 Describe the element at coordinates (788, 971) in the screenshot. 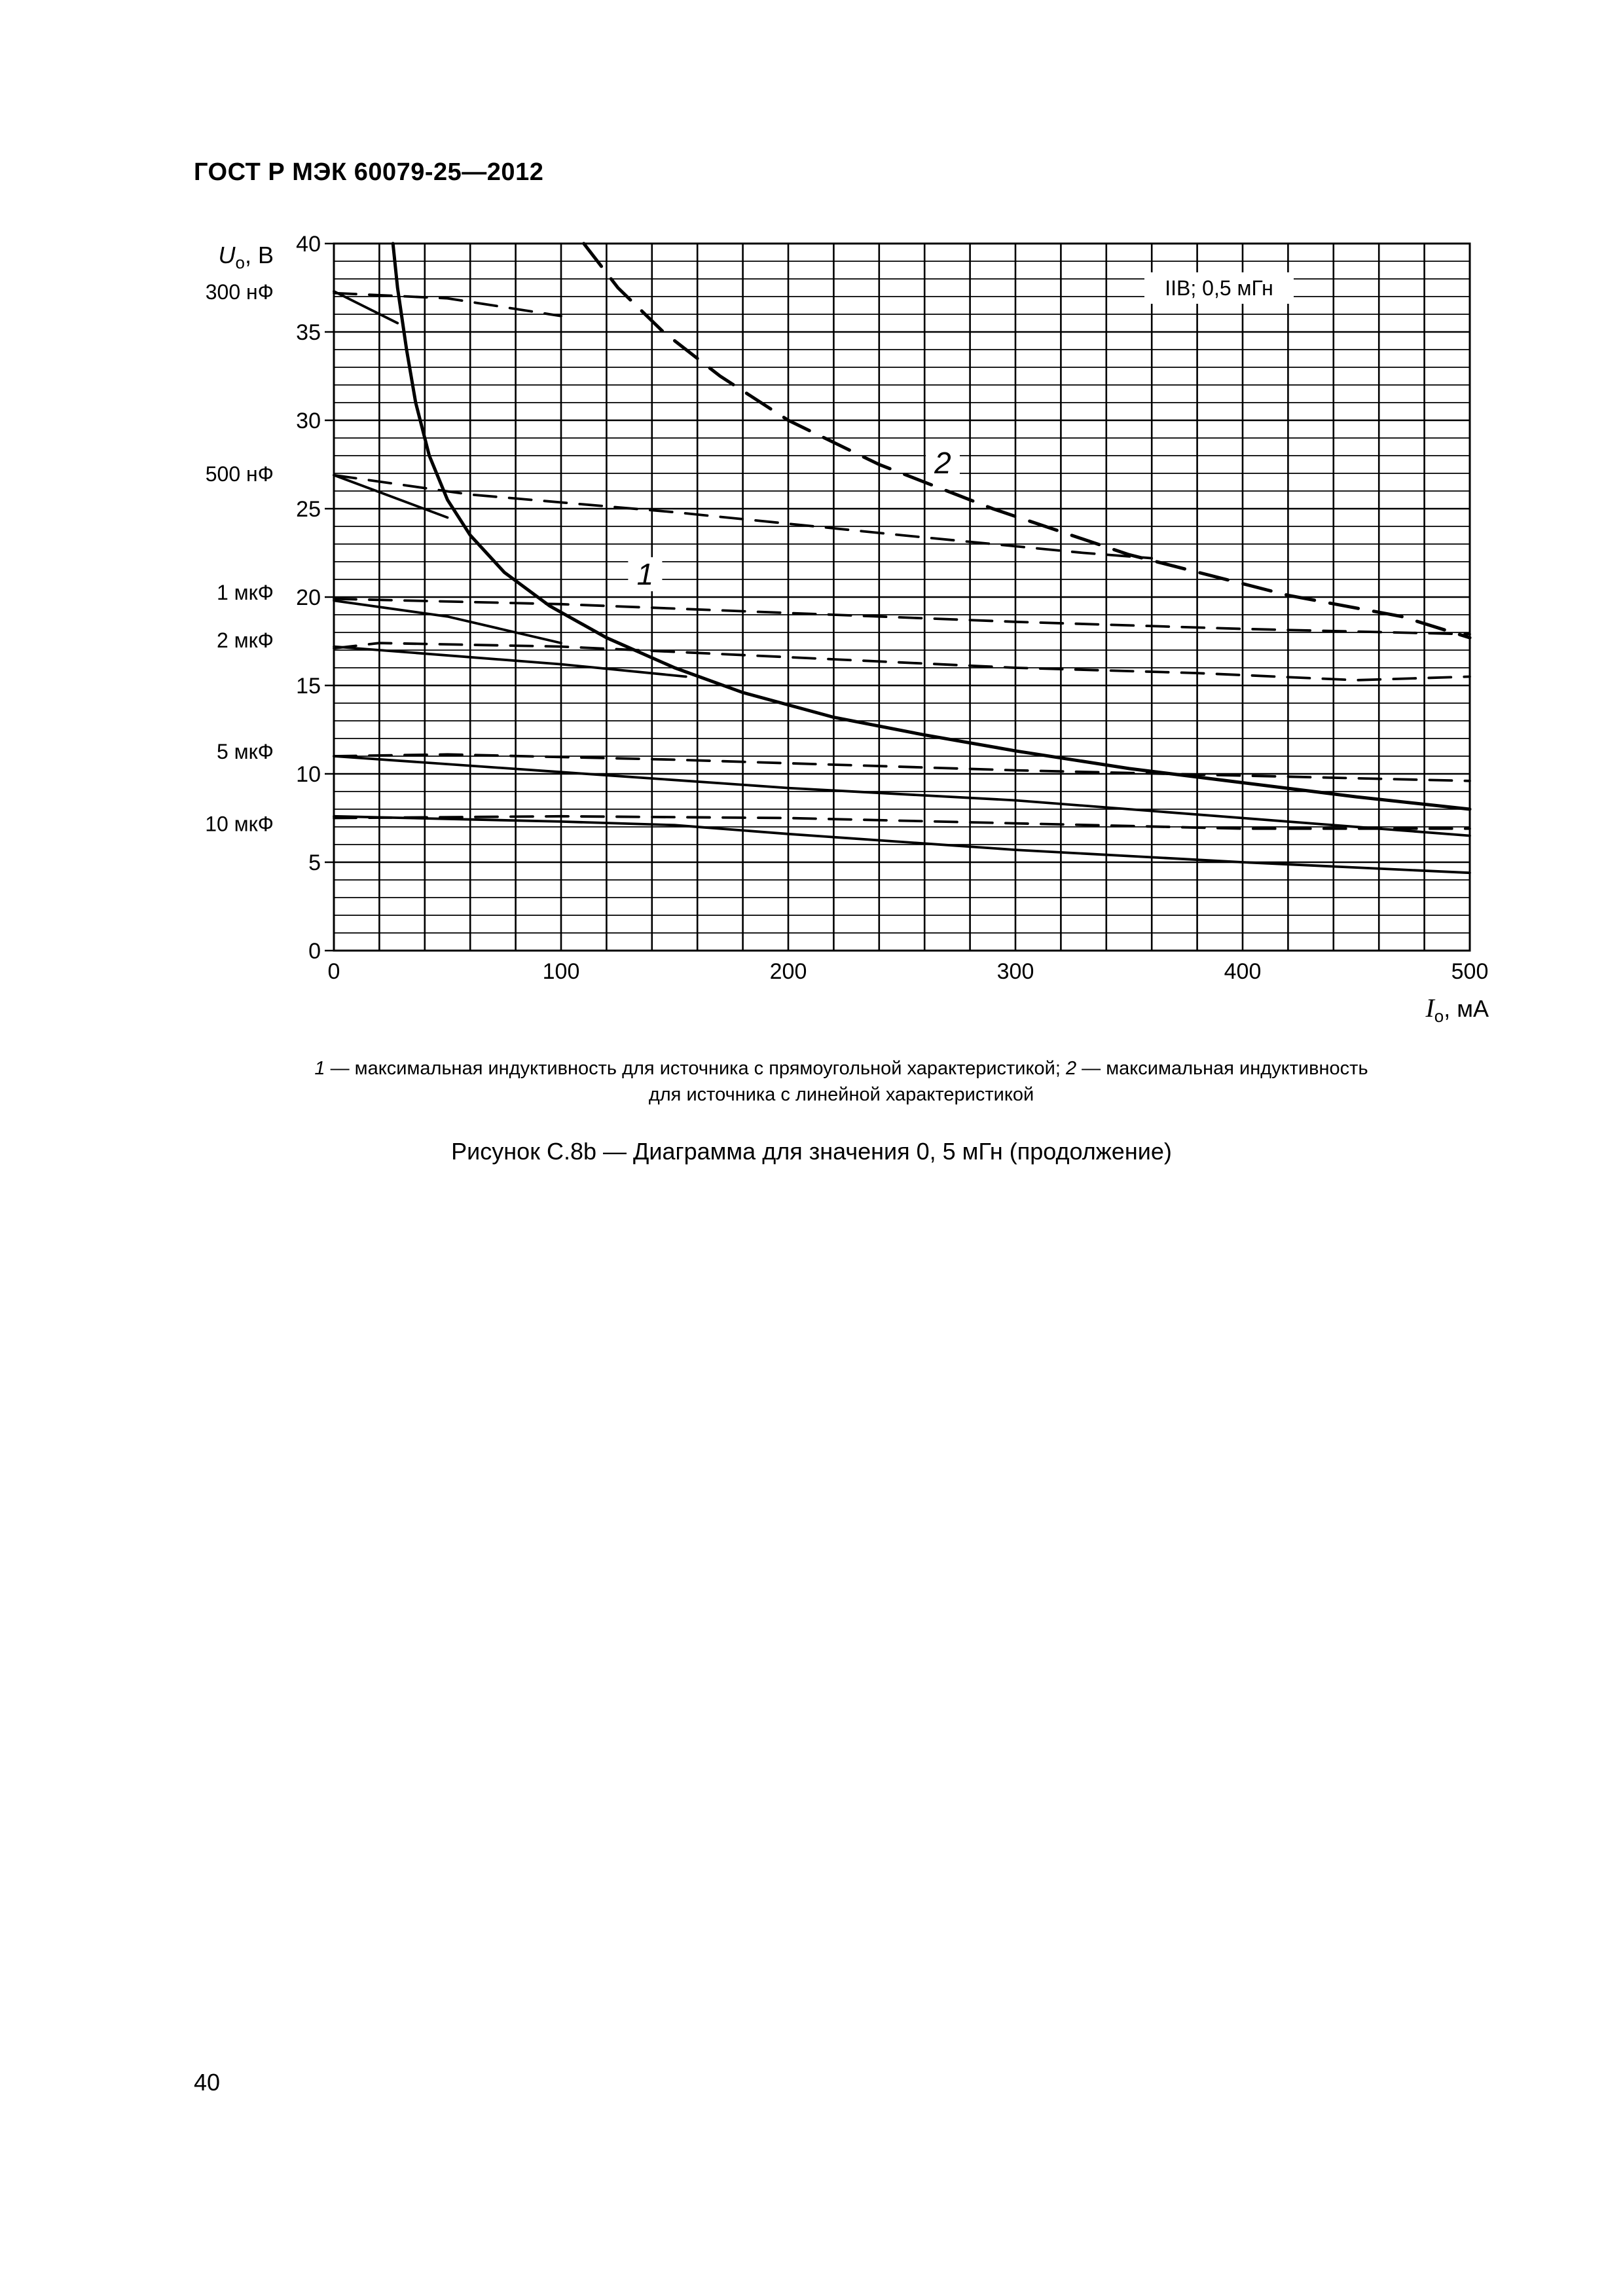

I see `x-tick-label: 200` at that location.